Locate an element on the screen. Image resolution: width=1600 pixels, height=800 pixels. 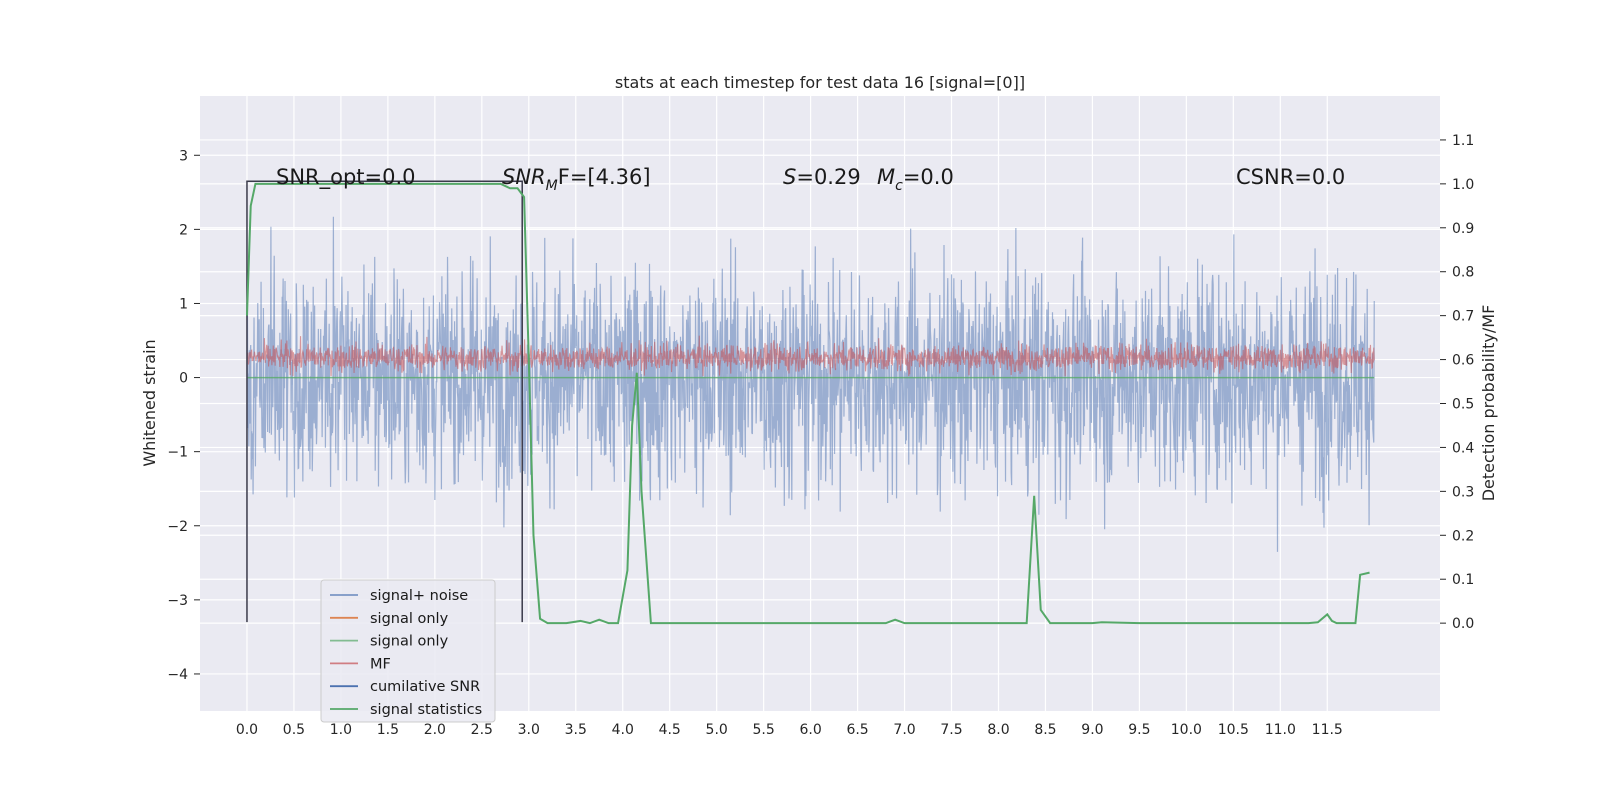
x-tick-label: 1.0 is located at coordinates (341, 730).